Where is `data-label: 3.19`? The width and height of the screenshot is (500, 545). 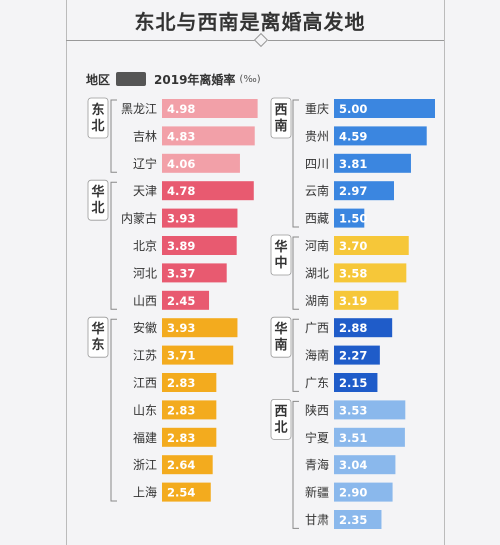 data-label: 3.19 is located at coordinates (353, 301).